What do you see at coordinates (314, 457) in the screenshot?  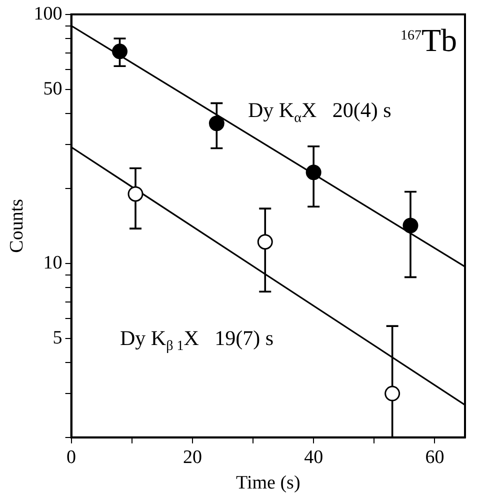 I see `x-tick-label: 40` at bounding box center [314, 457].